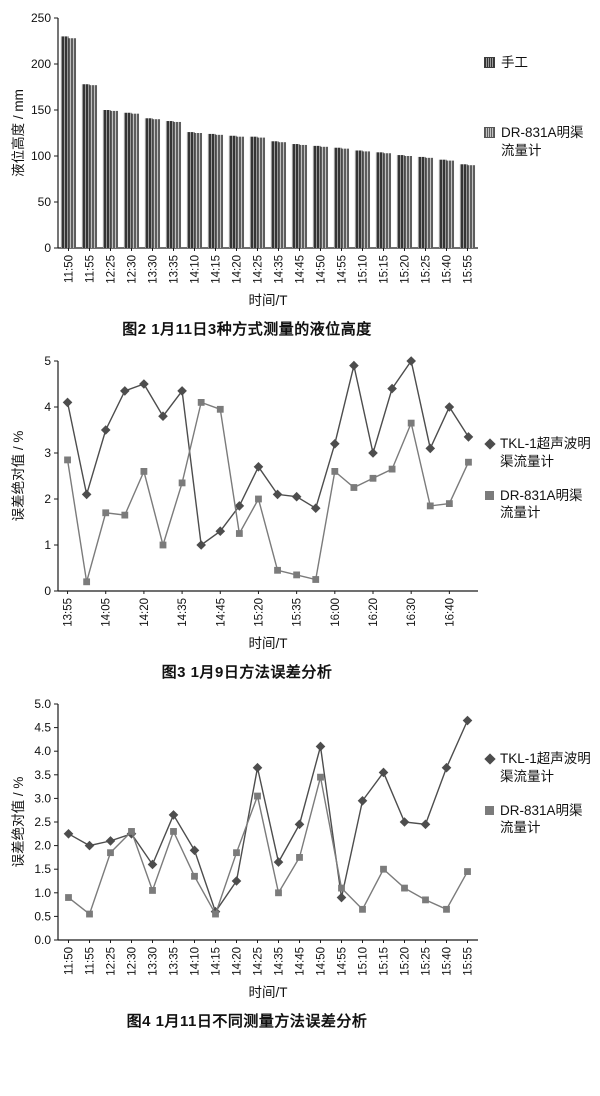  Describe the element at coordinates (42, 893) in the screenshot. I see `svg-text: 1.0` at that location.